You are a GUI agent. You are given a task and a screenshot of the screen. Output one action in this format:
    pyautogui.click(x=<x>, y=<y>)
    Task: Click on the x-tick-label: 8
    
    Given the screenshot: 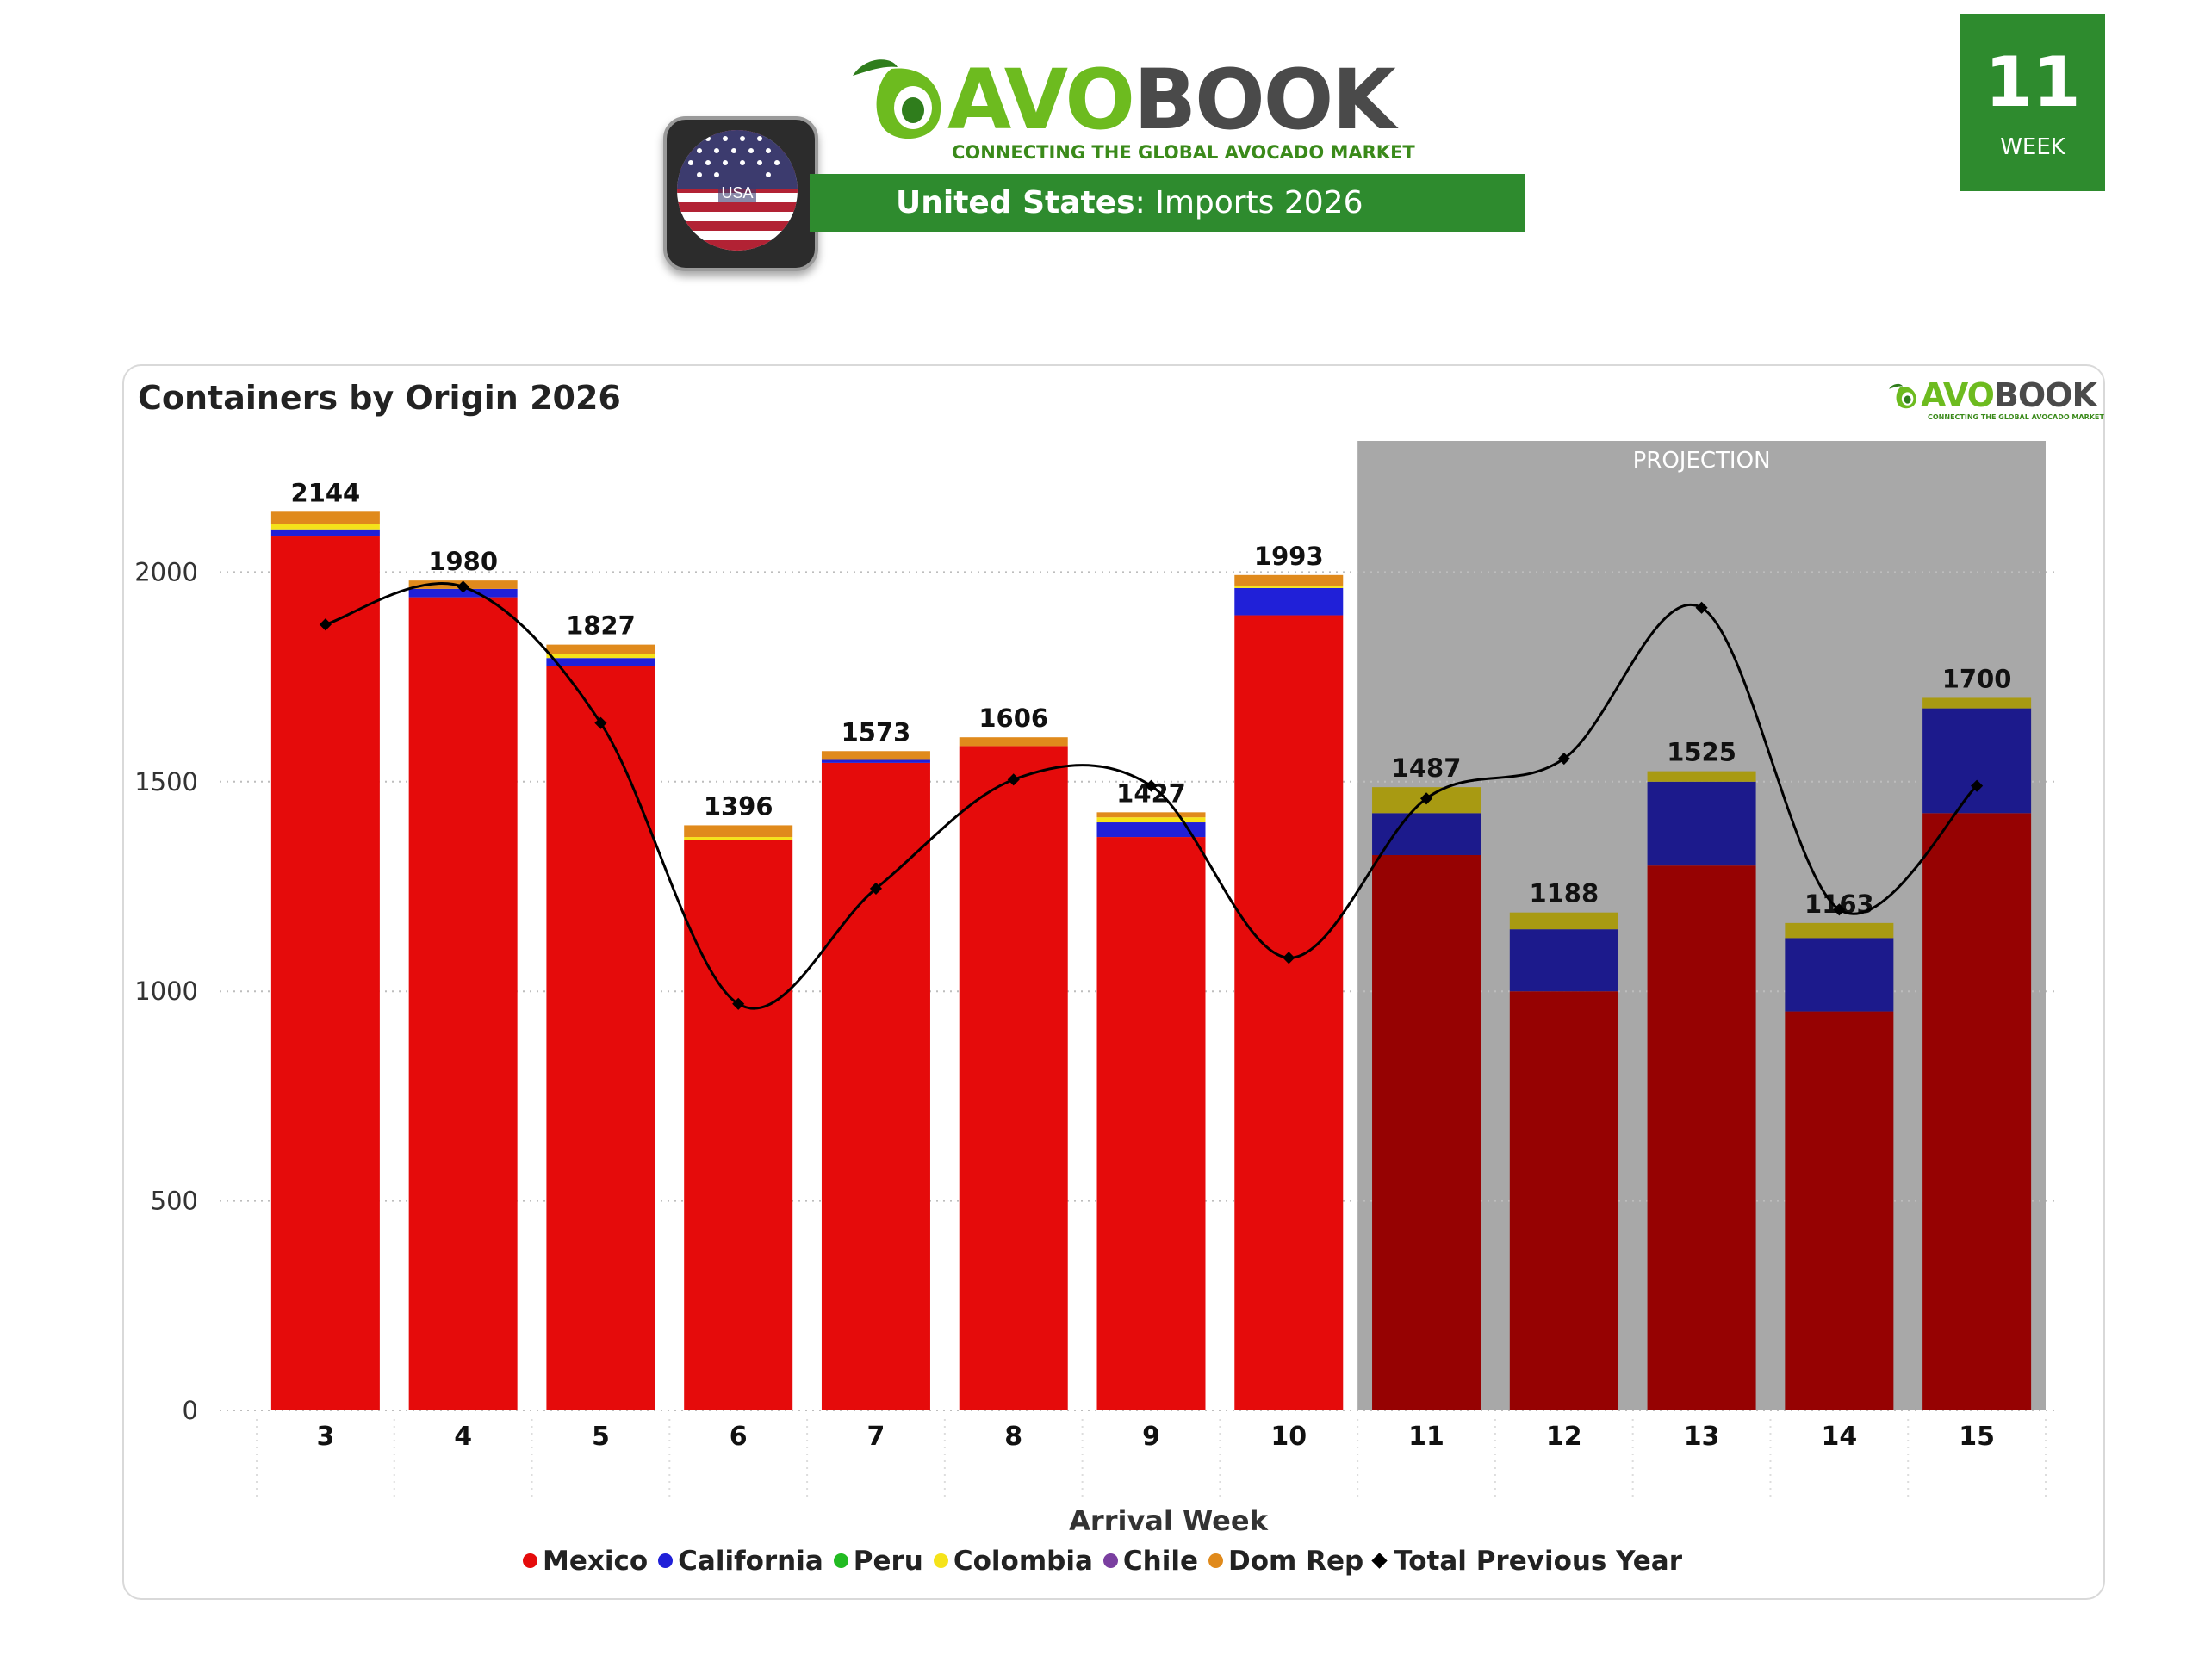 What is the action you would take?
    pyautogui.click(x=1013, y=1437)
    